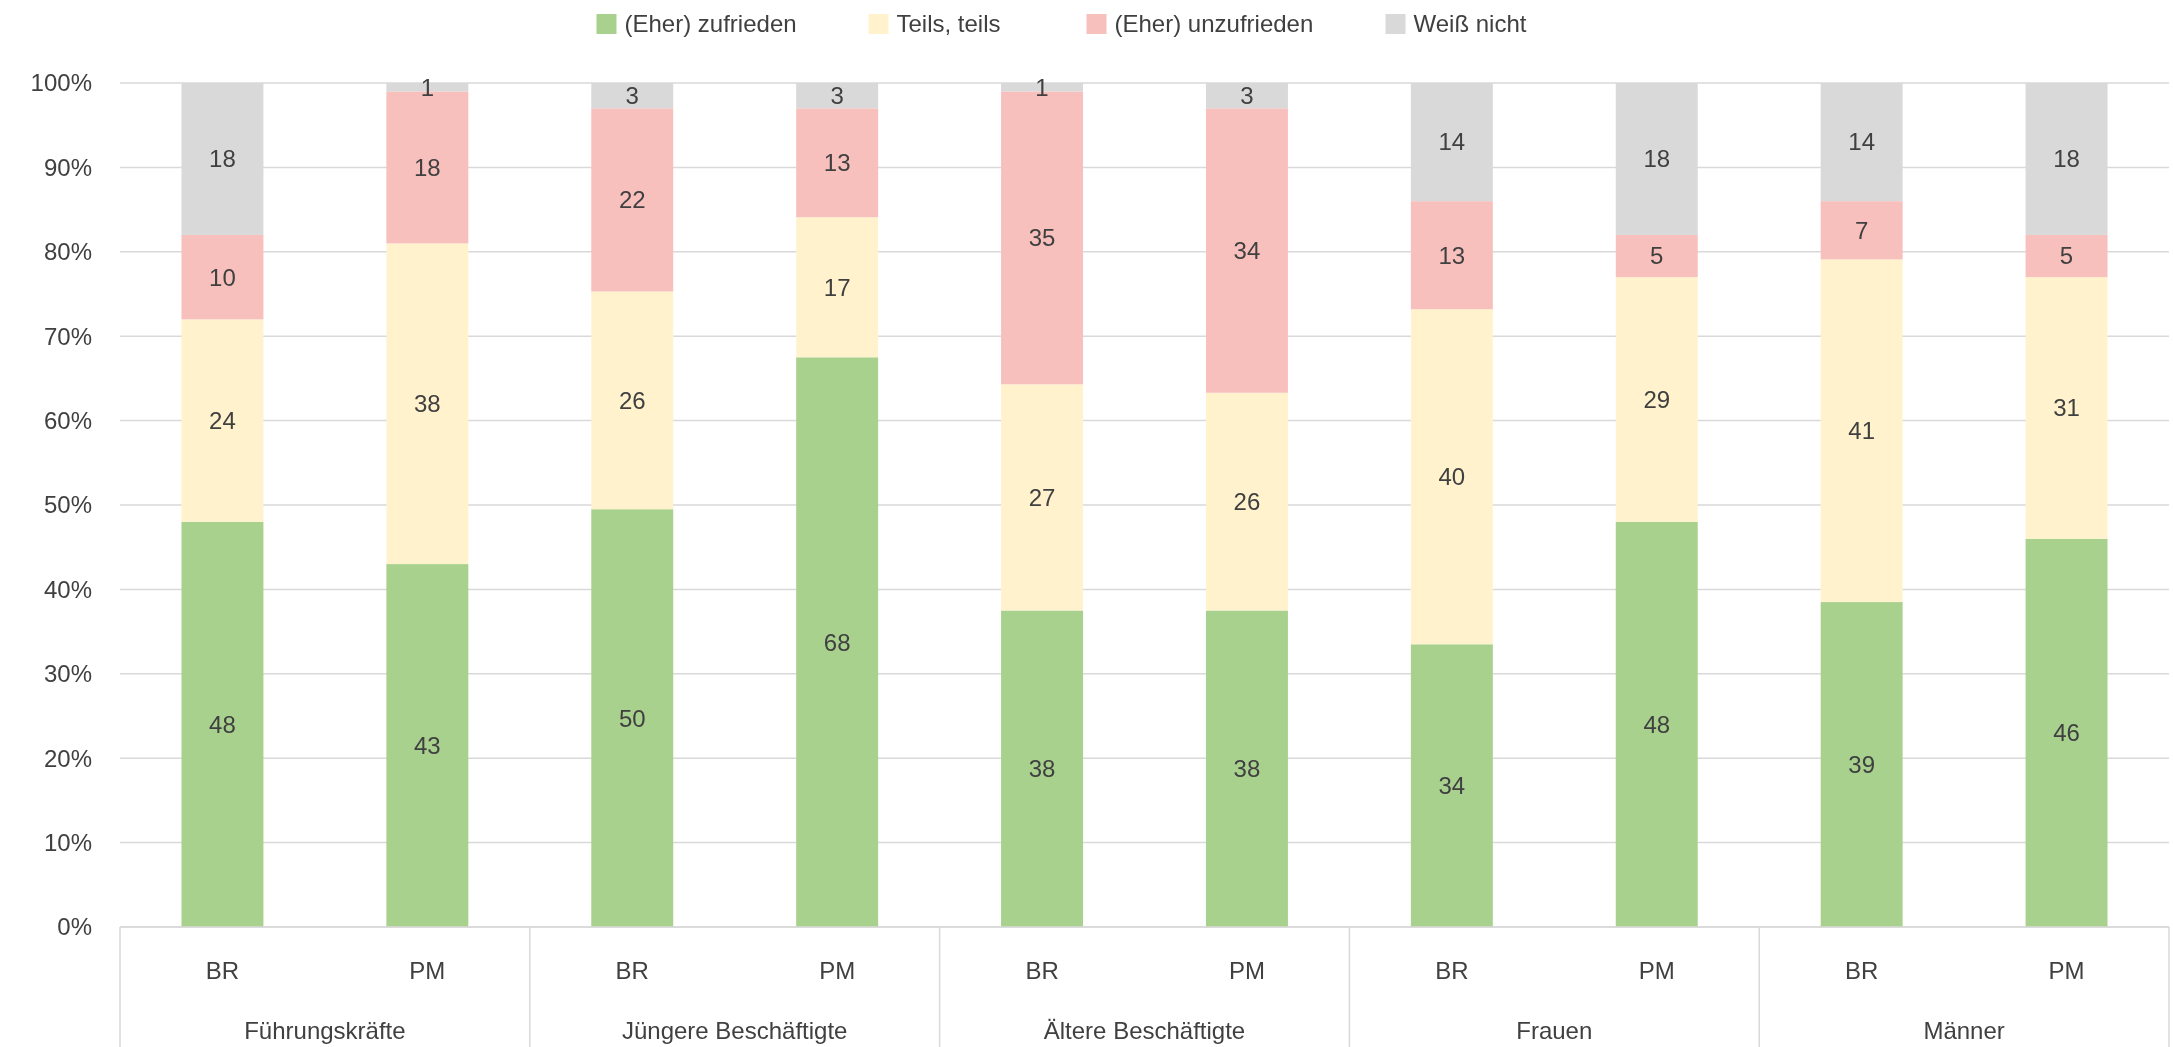 This screenshot has width=2173, height=1047. Describe the element at coordinates (74, 927) in the screenshot. I see `y-tick-label: 0%` at that location.